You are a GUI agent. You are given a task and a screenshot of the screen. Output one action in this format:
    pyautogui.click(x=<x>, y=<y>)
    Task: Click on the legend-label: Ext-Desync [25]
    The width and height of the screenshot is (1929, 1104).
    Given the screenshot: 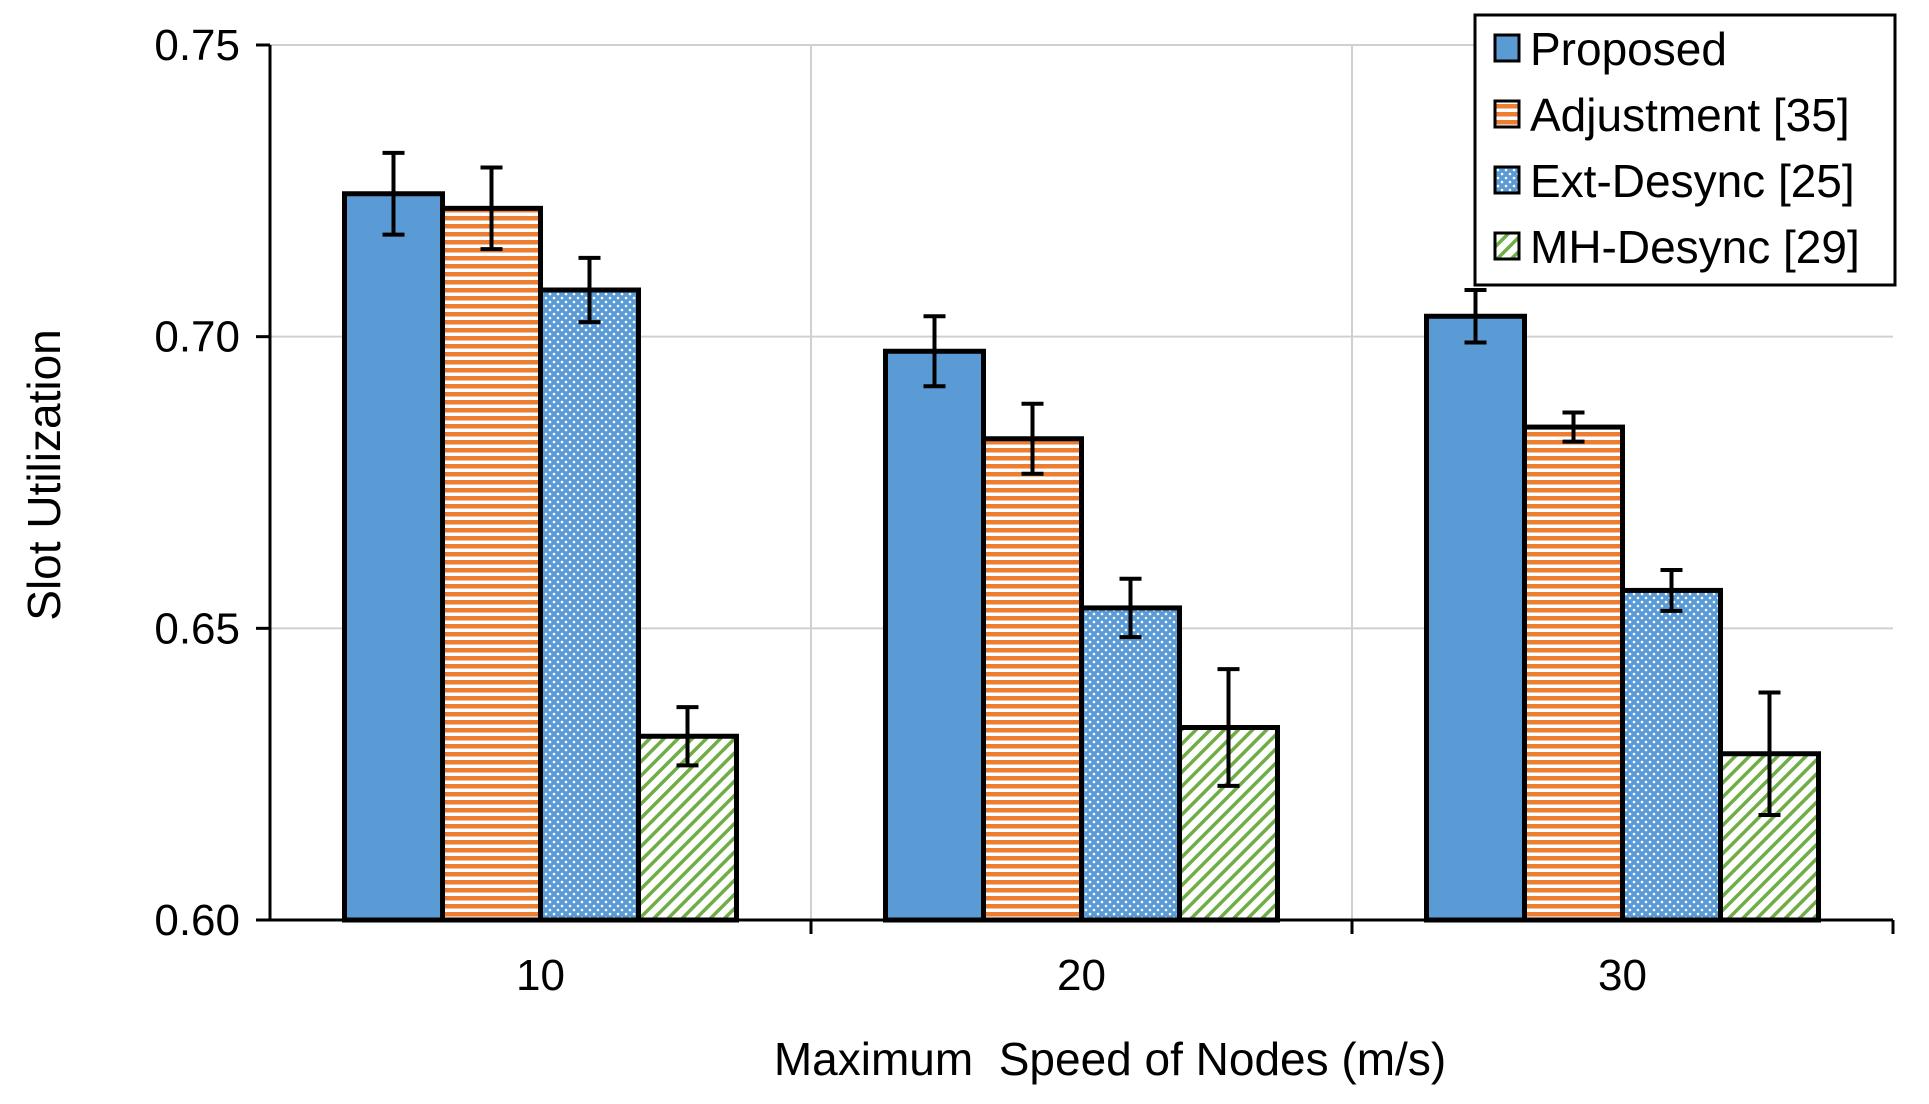 What is the action you would take?
    pyautogui.click(x=1692, y=181)
    